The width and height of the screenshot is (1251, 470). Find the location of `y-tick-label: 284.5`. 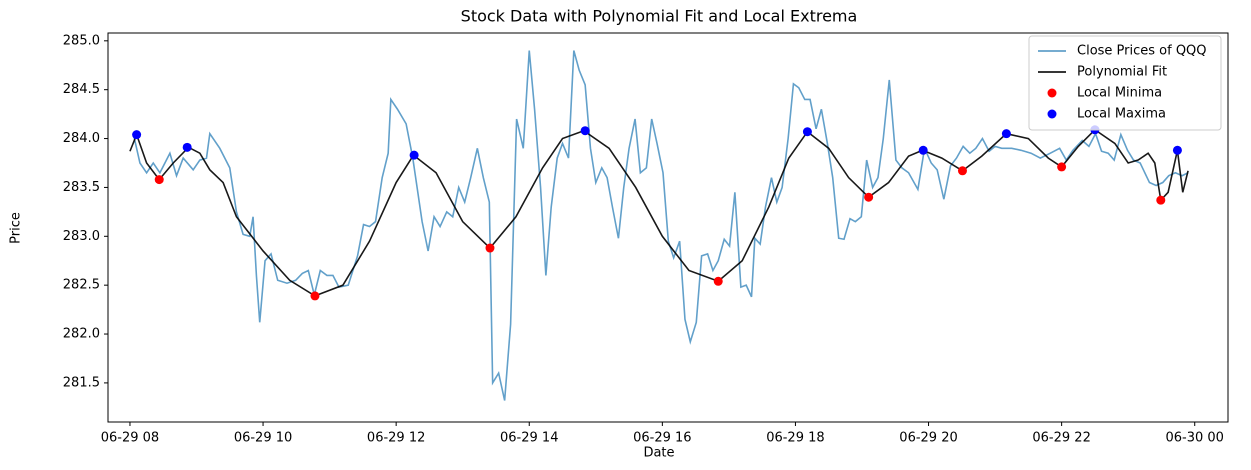

y-tick-label: 284.5 is located at coordinates (81, 89).